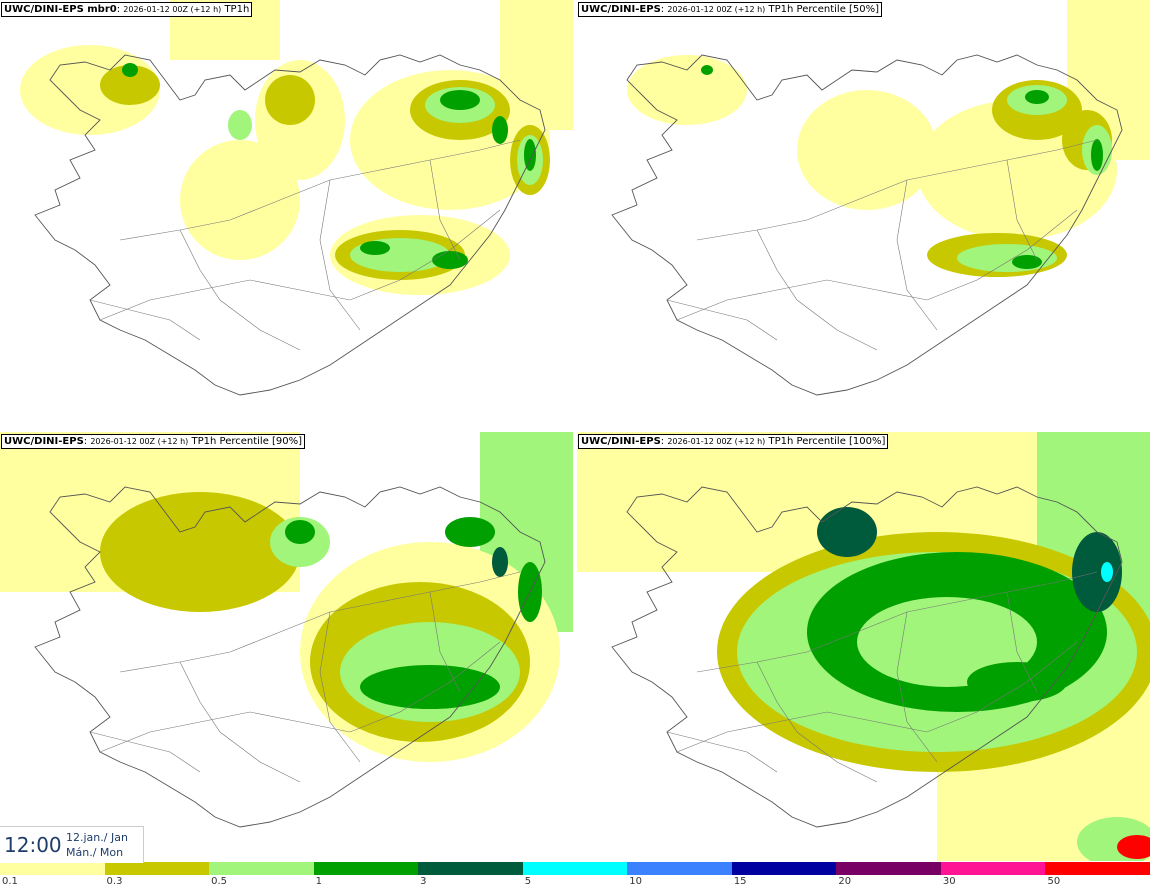 The height and width of the screenshot is (891, 1150). Describe the element at coordinates (635, 881) in the screenshot. I see `legend-tick-label: 10` at that location.